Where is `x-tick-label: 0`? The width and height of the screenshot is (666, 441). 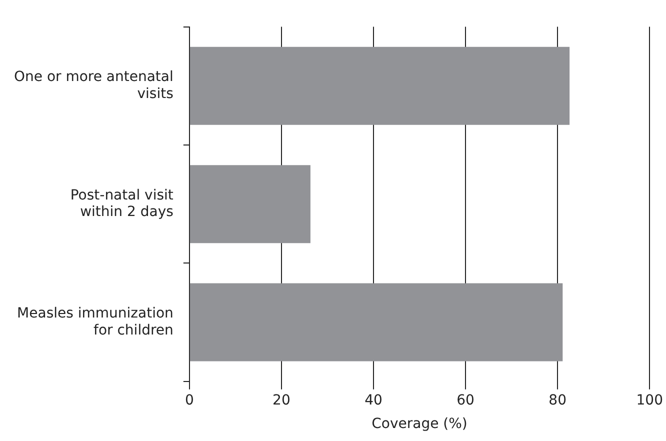
x-tick-label: 0 is located at coordinates (189, 400).